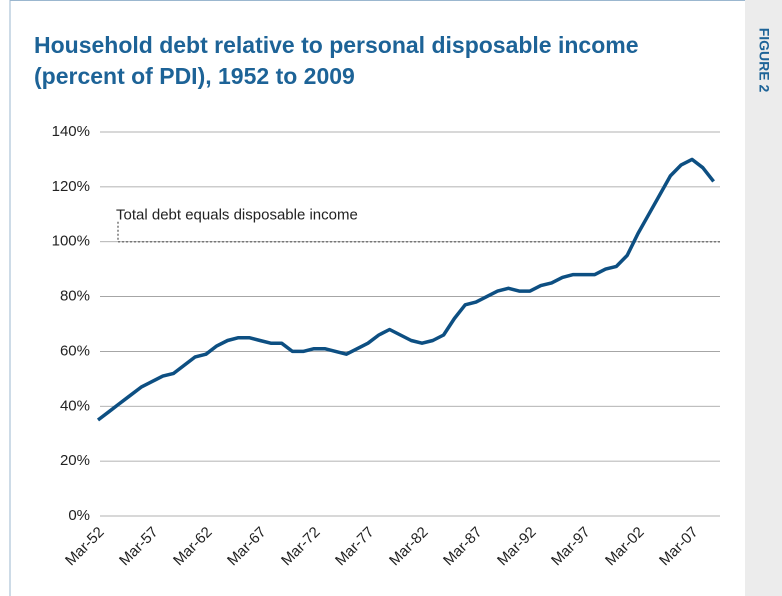 The height and width of the screenshot is (596, 782). What do you see at coordinates (139, 547) in the screenshot?
I see `x-tick-label: Mar-57` at bounding box center [139, 547].